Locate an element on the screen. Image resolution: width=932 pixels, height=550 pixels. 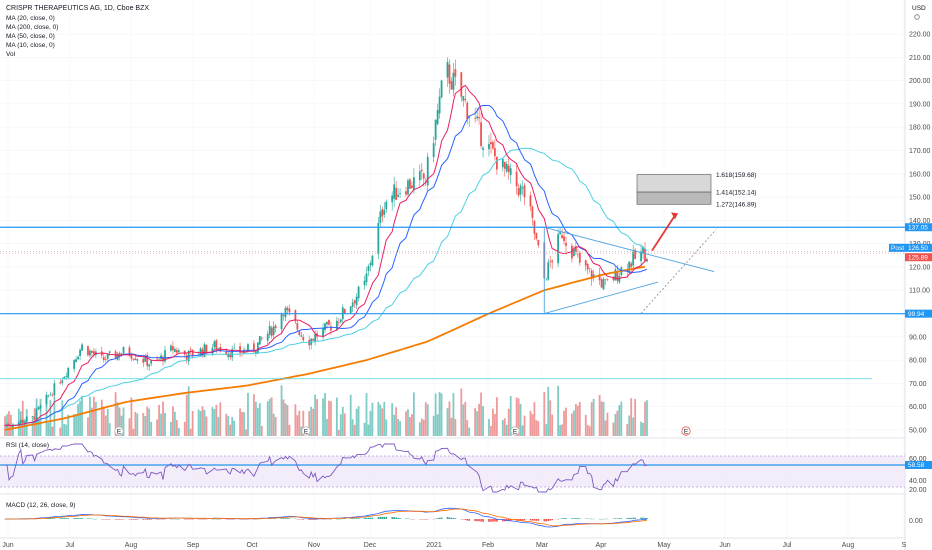
indicator-vol-label: Vol is located at coordinates (11, 54).